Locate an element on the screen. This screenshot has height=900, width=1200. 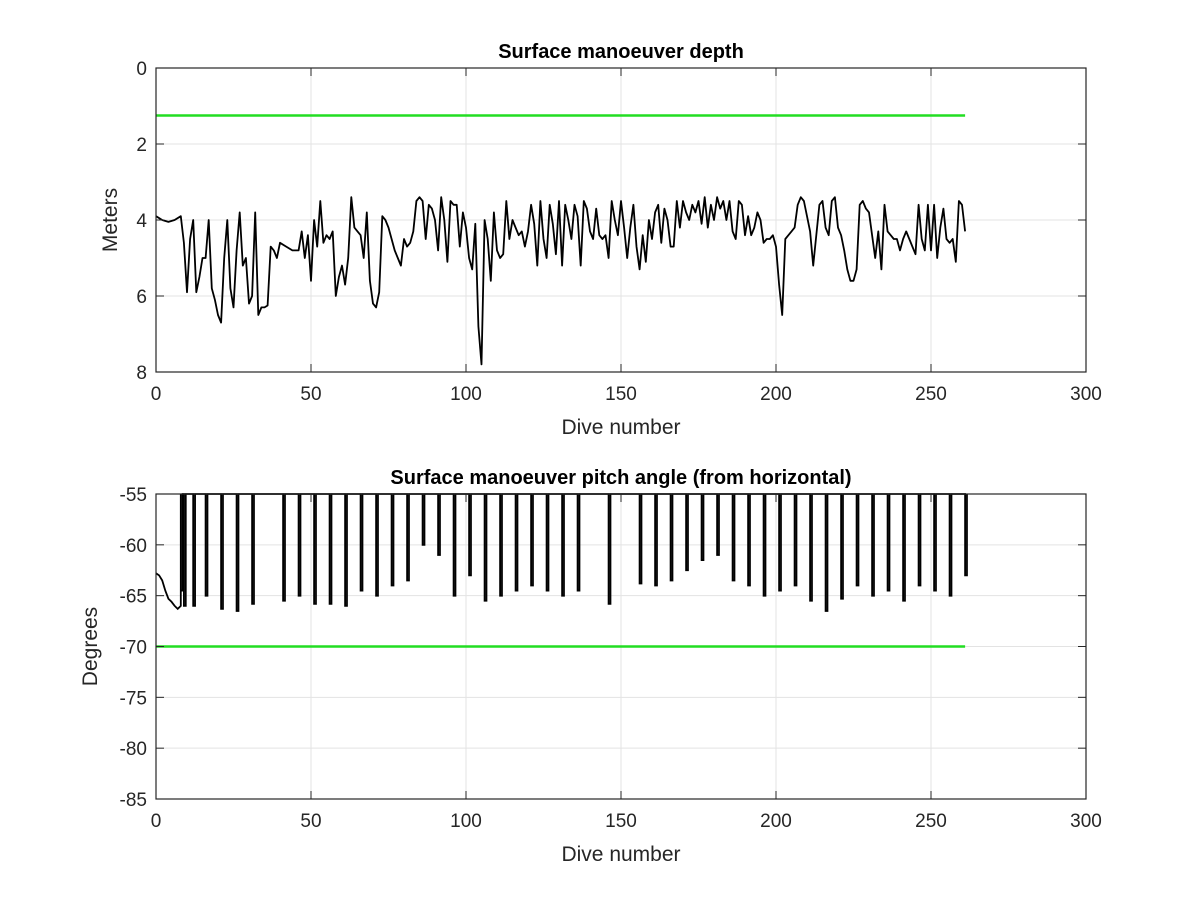
chart-title: Surface manoeuver depth is located at coordinates (621, 52).